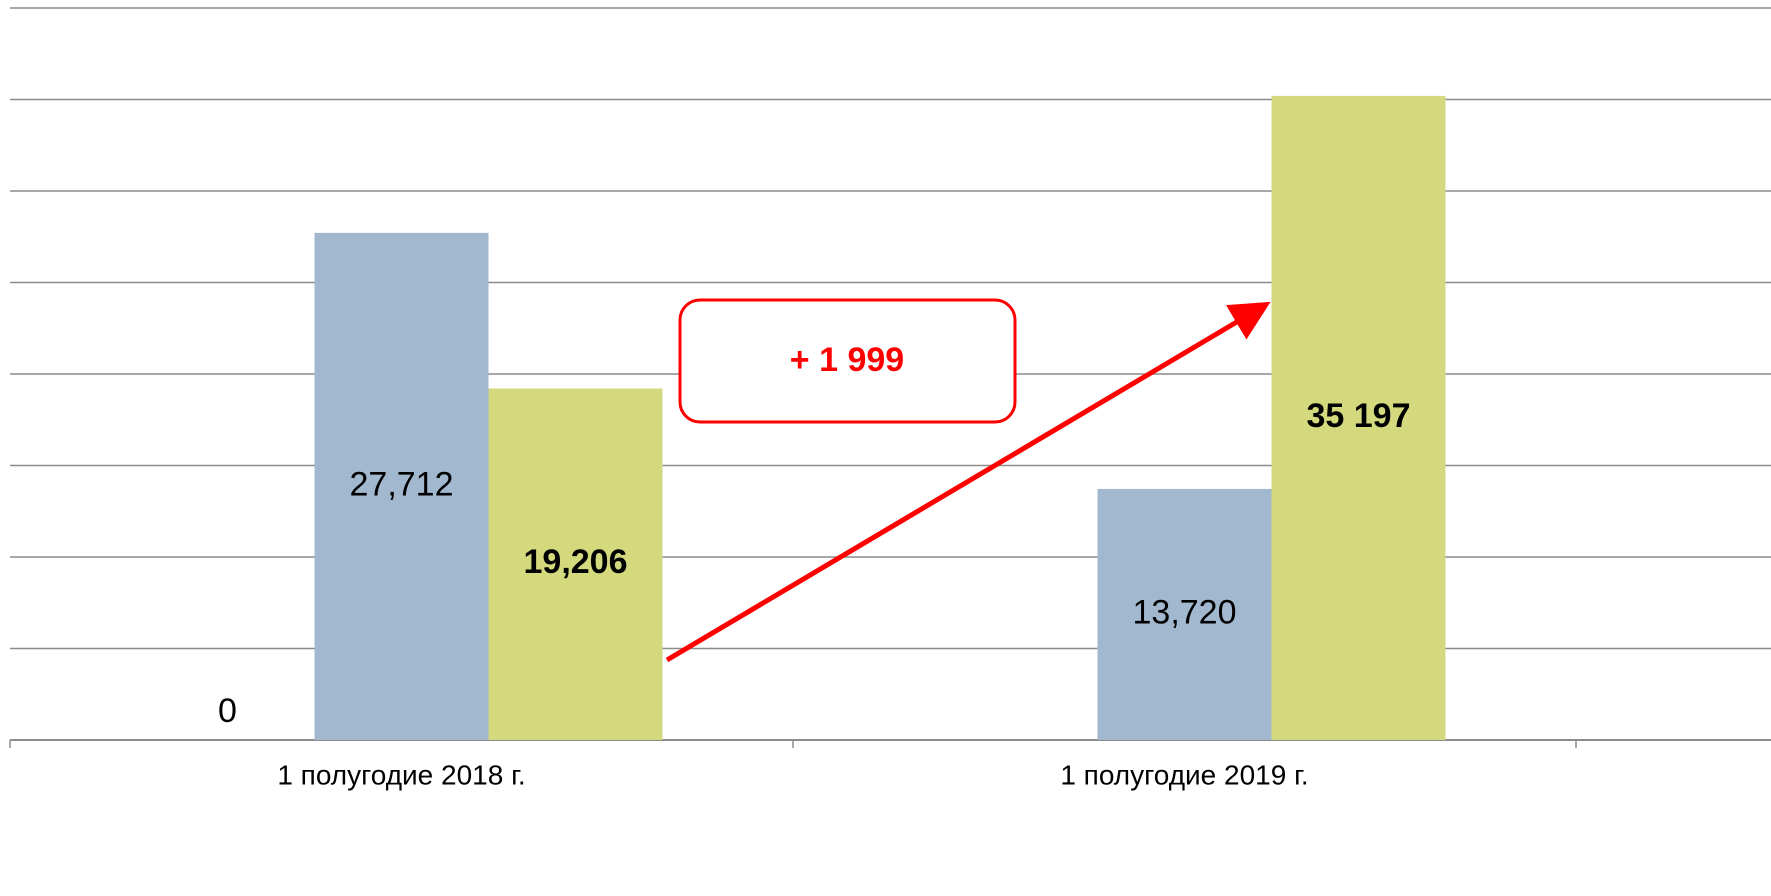 The image size is (1771, 896). I want to click on data-label: 19,206, so click(576, 562).